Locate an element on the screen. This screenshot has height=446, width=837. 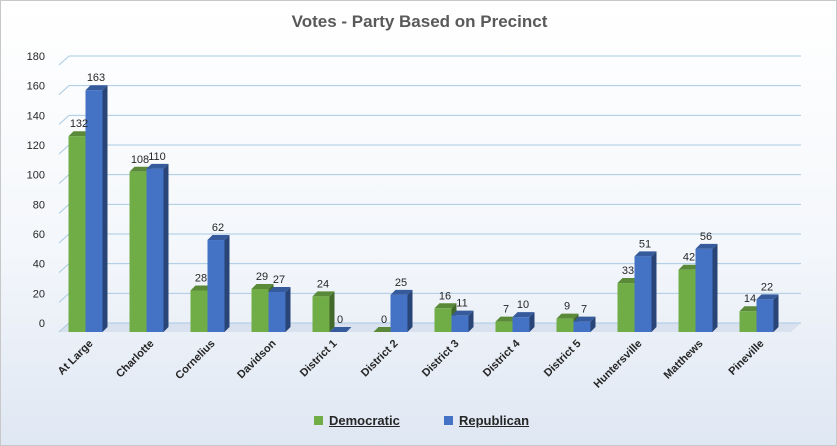
bar-republican-davidson-side is located at coordinates (288, 309).